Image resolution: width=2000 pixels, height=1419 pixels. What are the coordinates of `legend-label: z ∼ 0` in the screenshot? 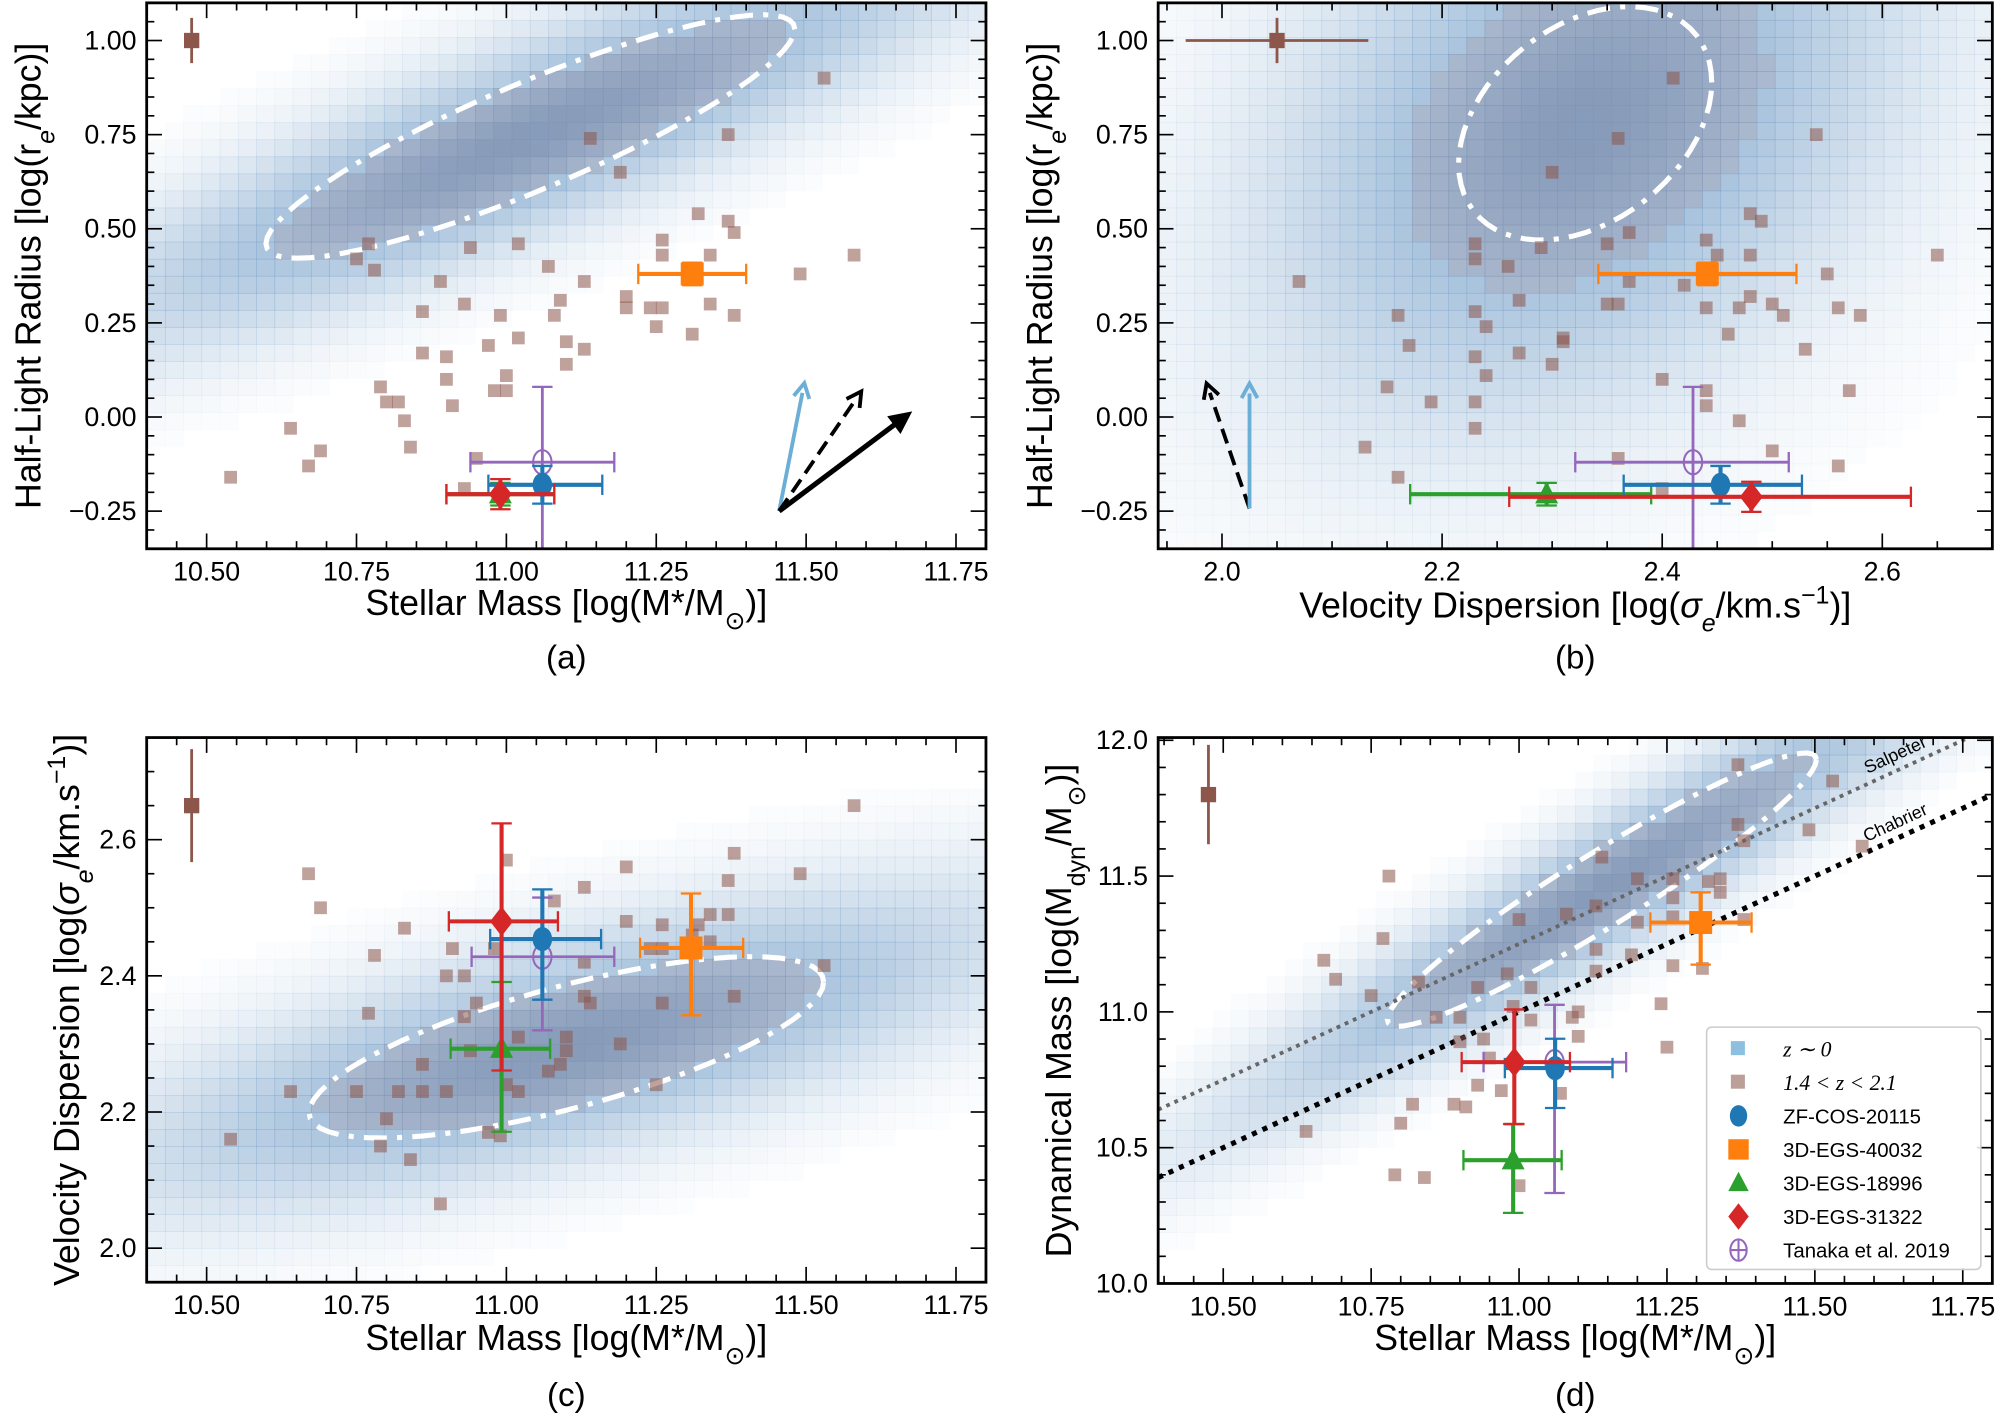 It's located at (1806, 1049).